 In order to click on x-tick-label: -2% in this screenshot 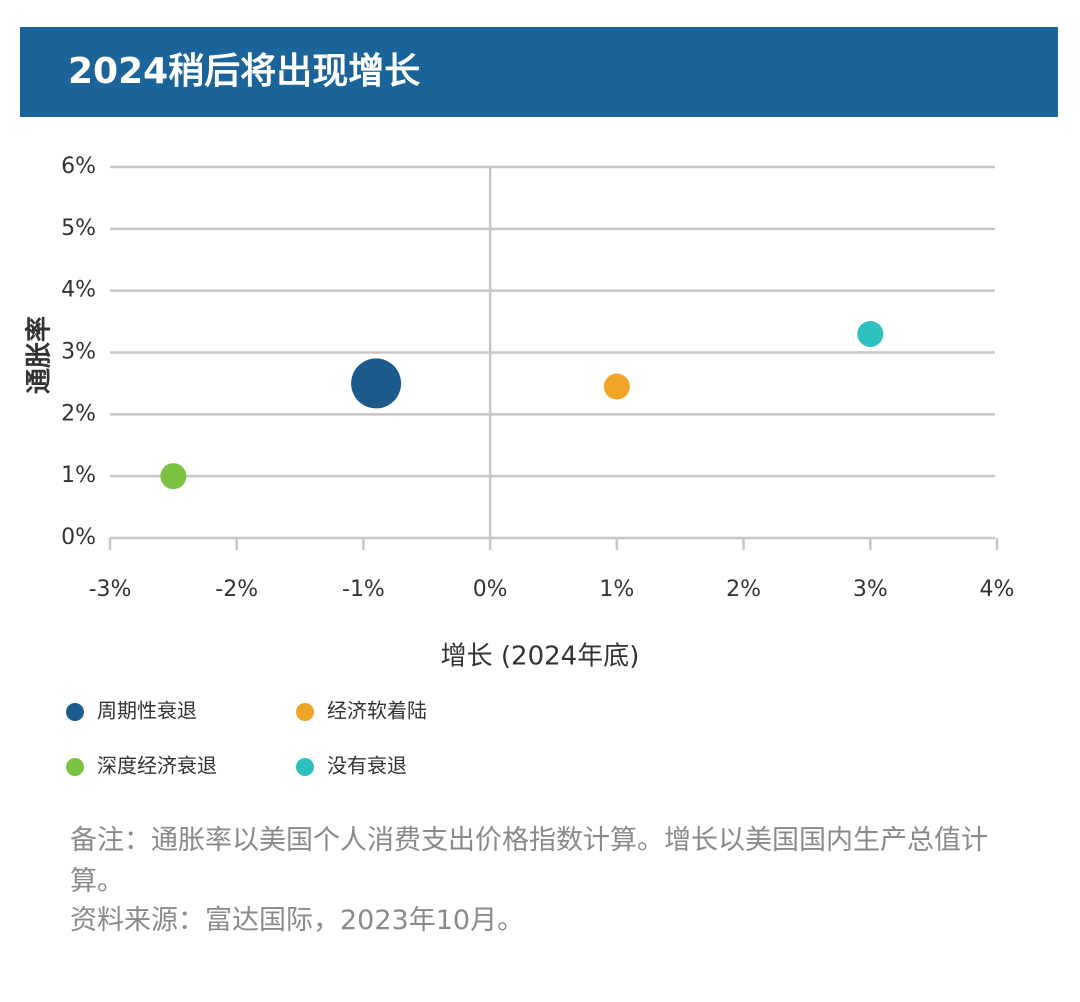, I will do `click(236, 589)`.